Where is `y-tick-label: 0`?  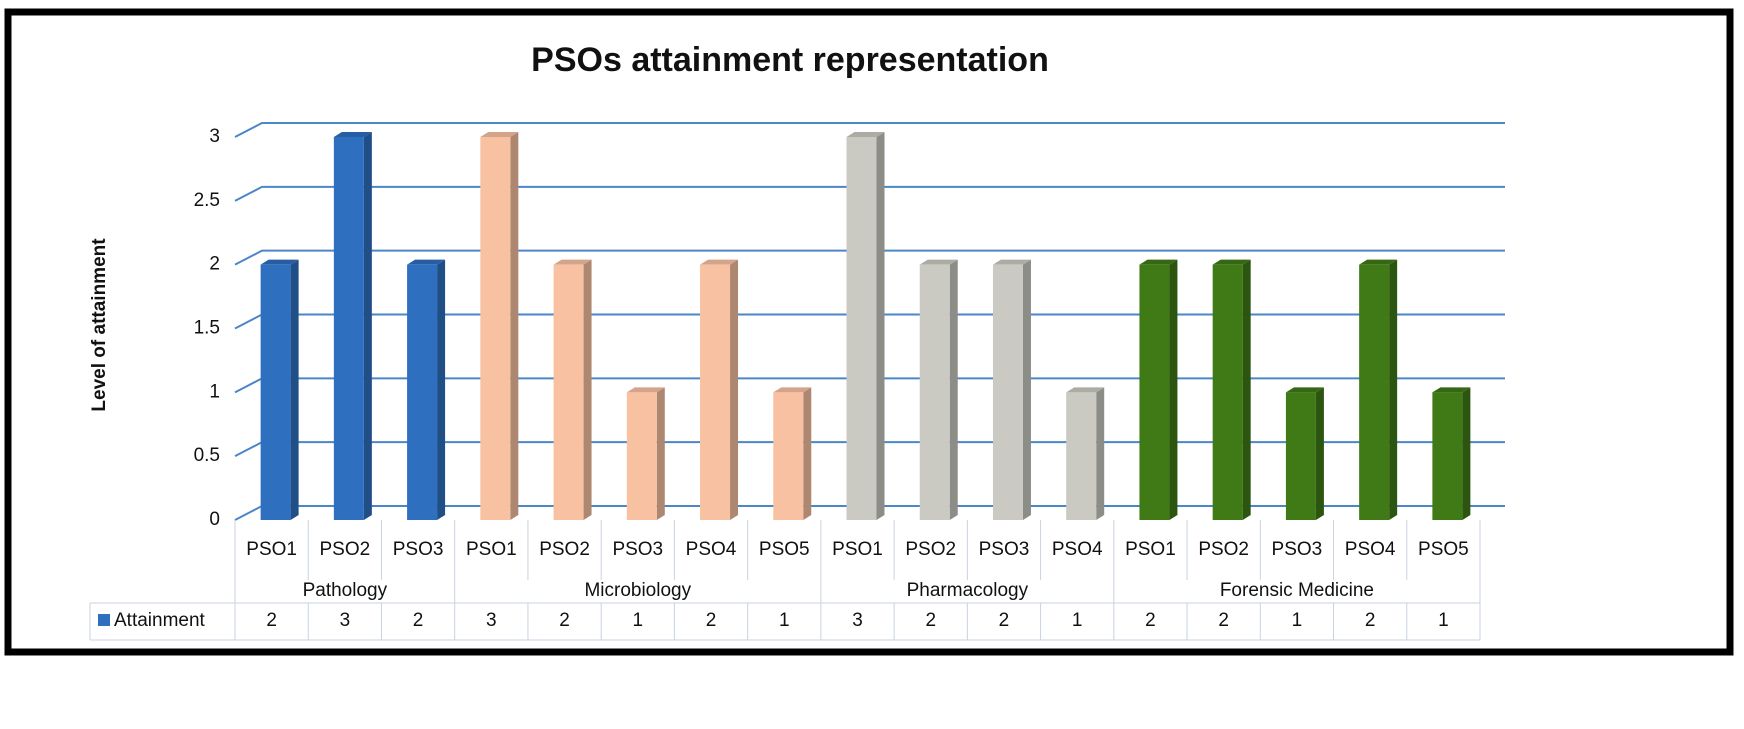
y-tick-label: 0 is located at coordinates (214, 519).